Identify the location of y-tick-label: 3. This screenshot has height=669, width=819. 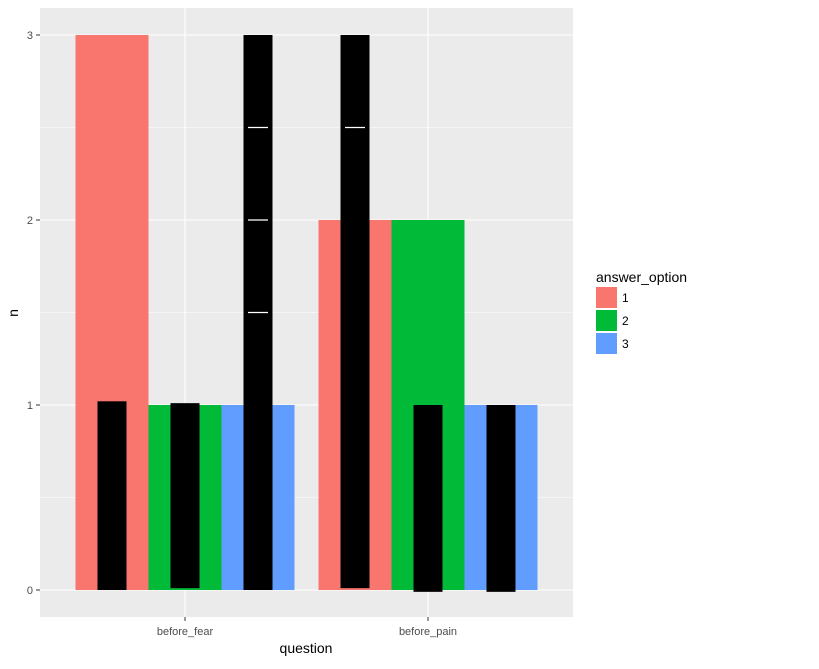
(30, 36).